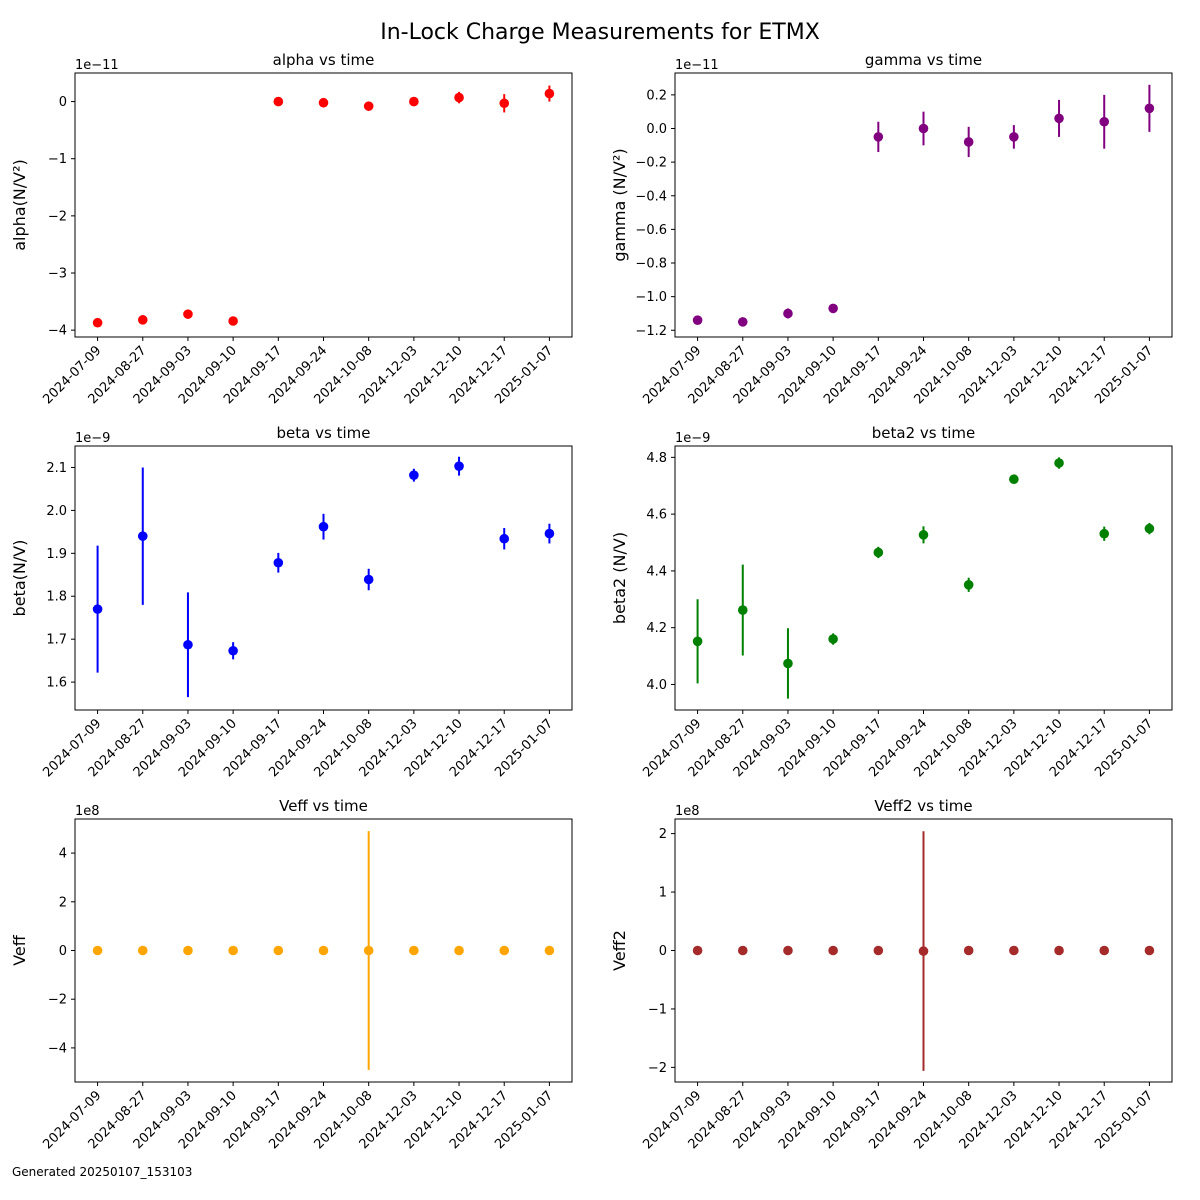  What do you see at coordinates (923, 806) in the screenshot?
I see `chart-title: Veff2 vs time` at bounding box center [923, 806].